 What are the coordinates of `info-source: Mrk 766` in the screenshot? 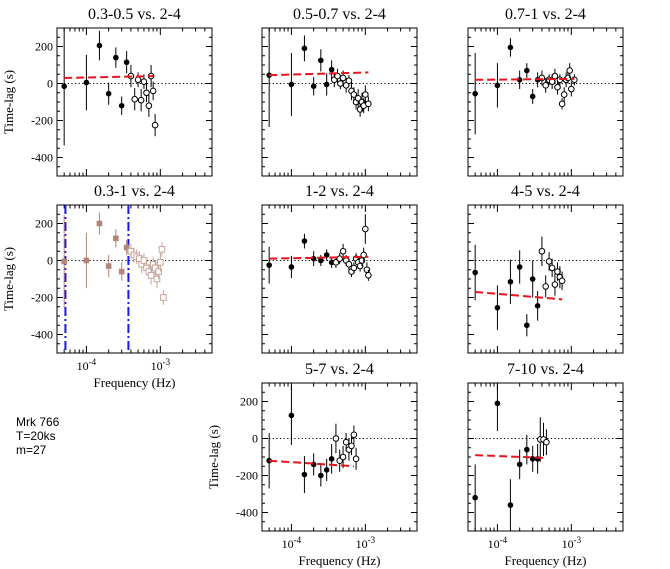 It's located at (38, 422).